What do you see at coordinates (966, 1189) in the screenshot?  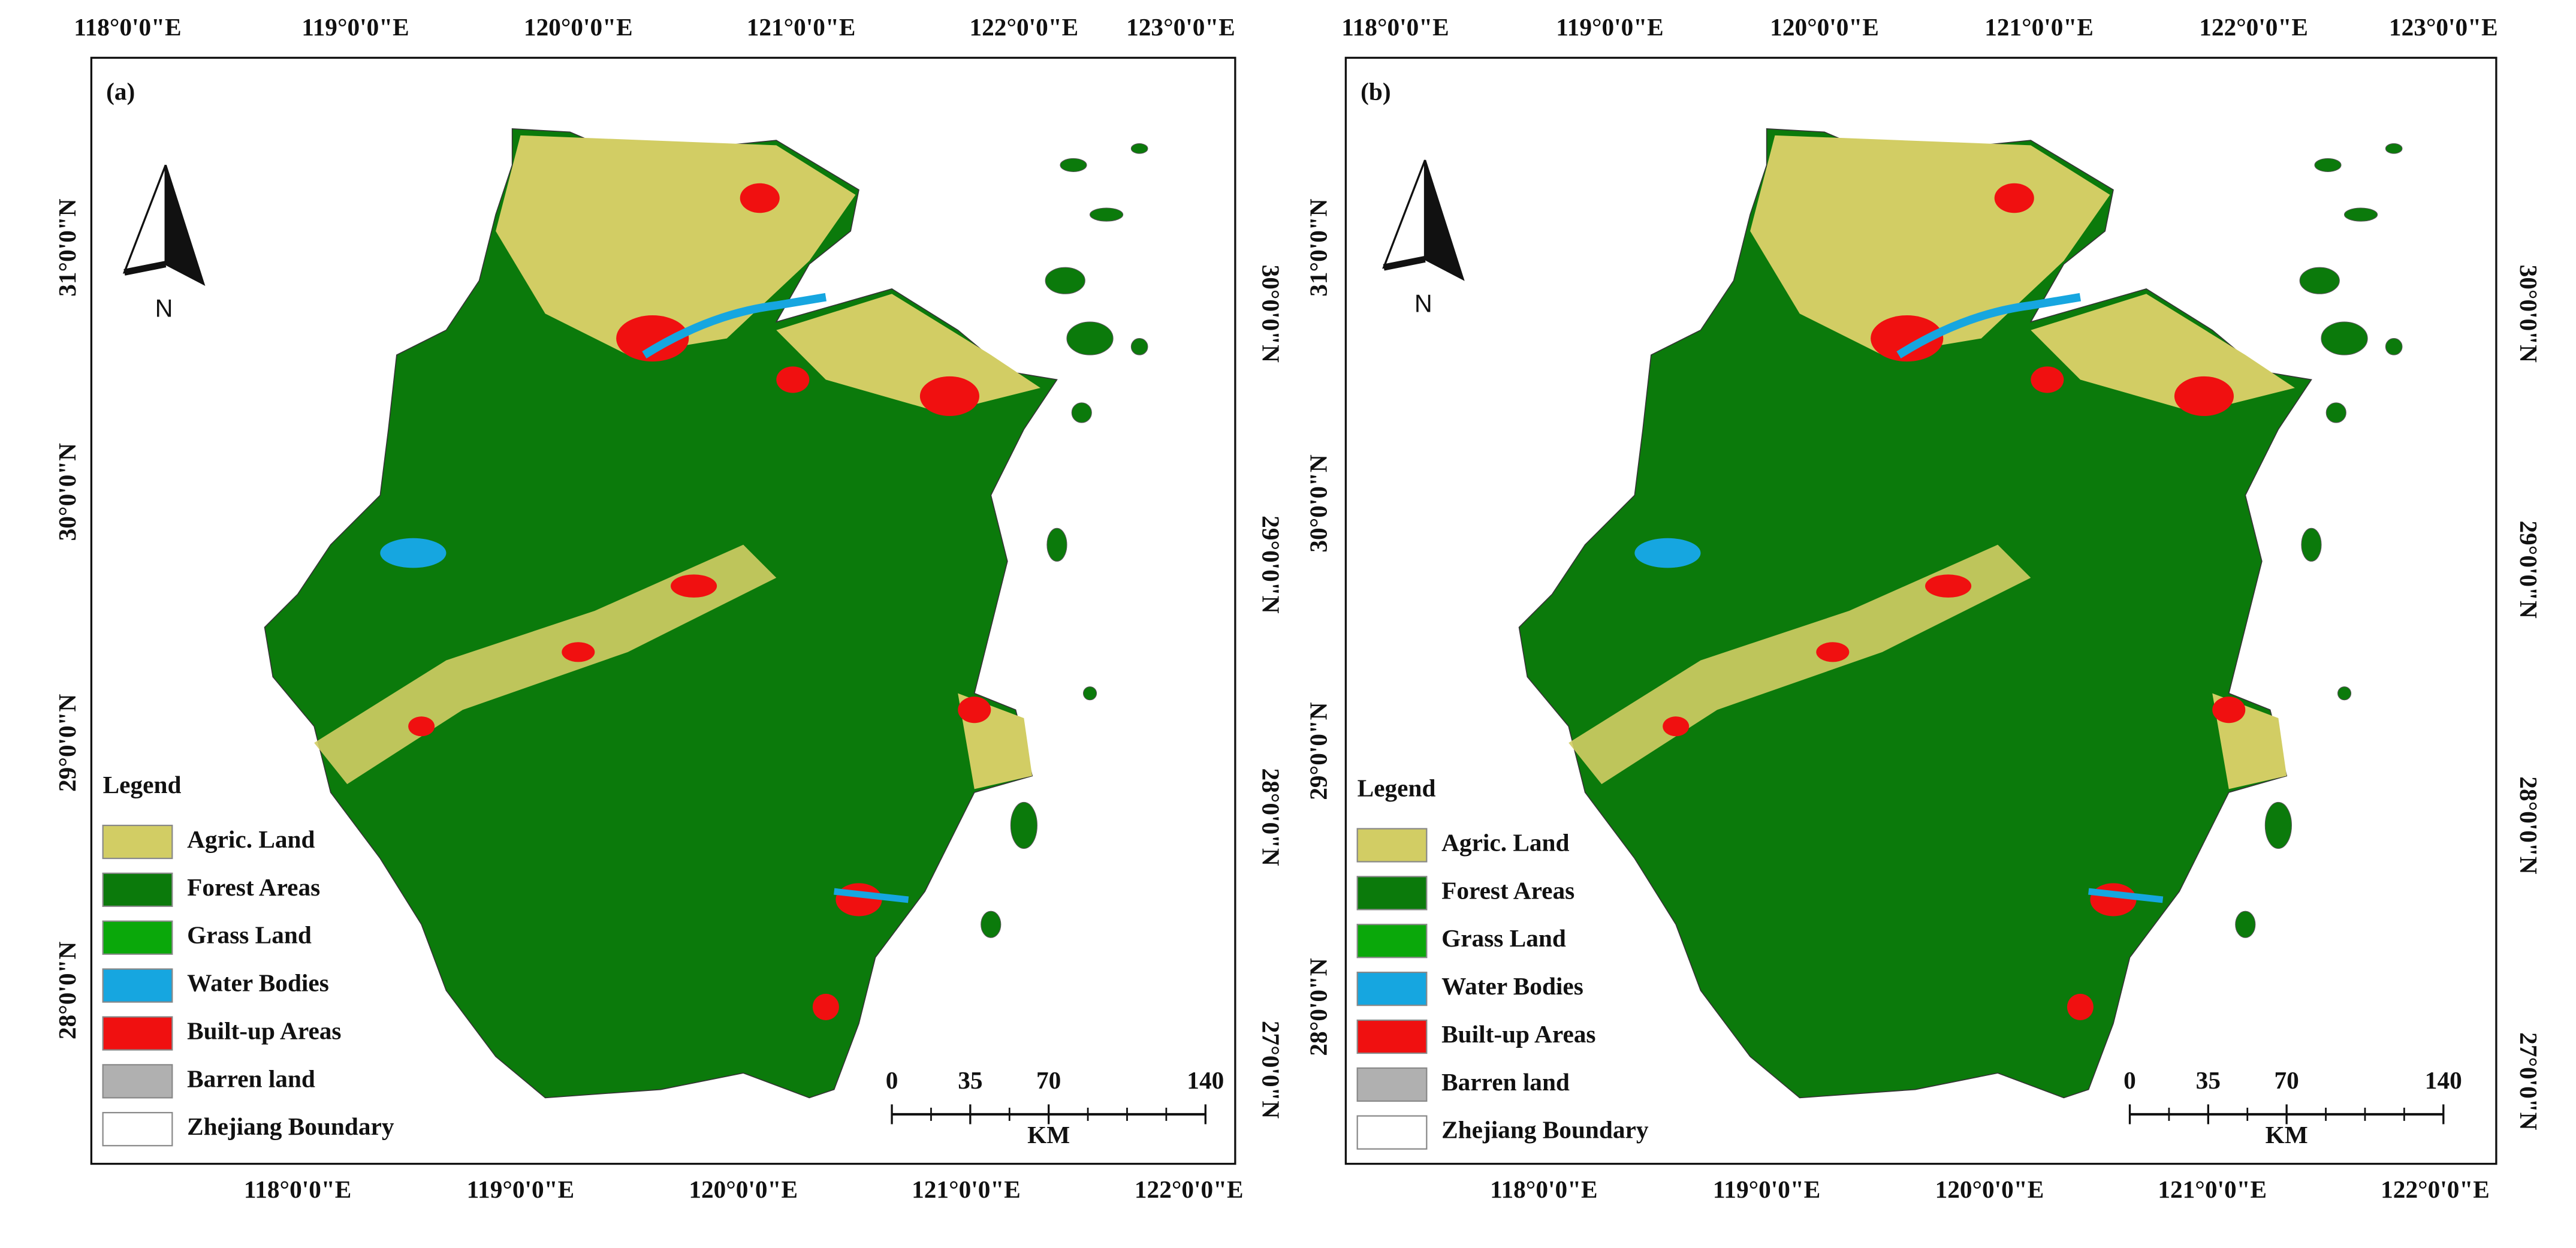 I see `bottom-longitude-label: 121°0'0"E` at bounding box center [966, 1189].